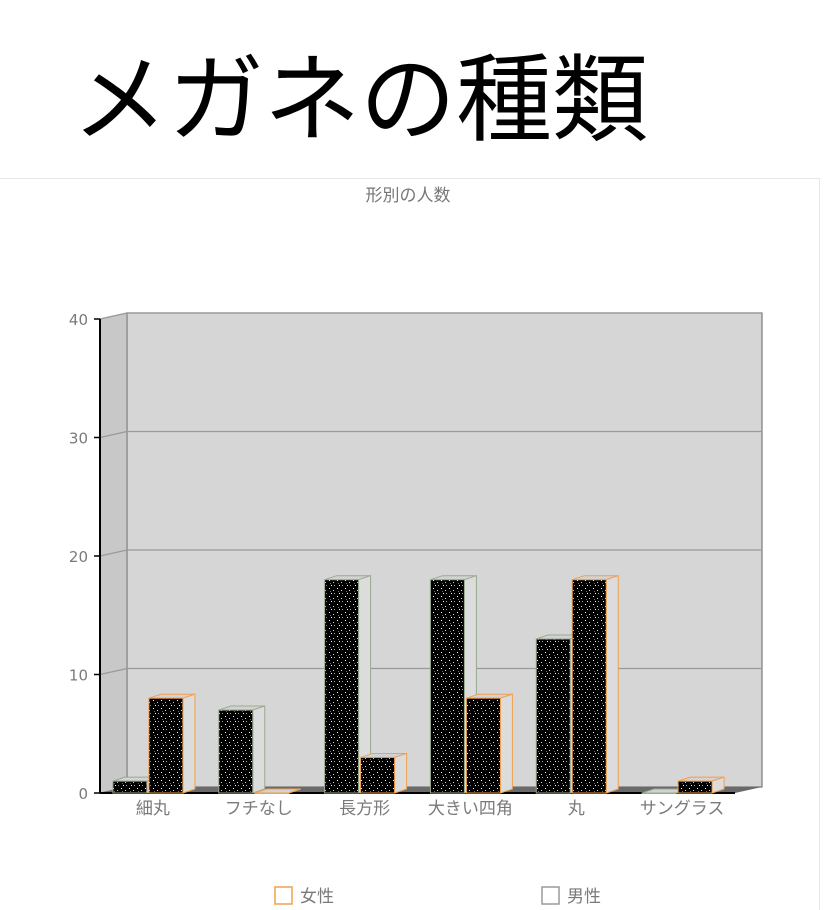  What do you see at coordinates (584, 897) in the screenshot?
I see `legend-label: 男性` at bounding box center [584, 897].